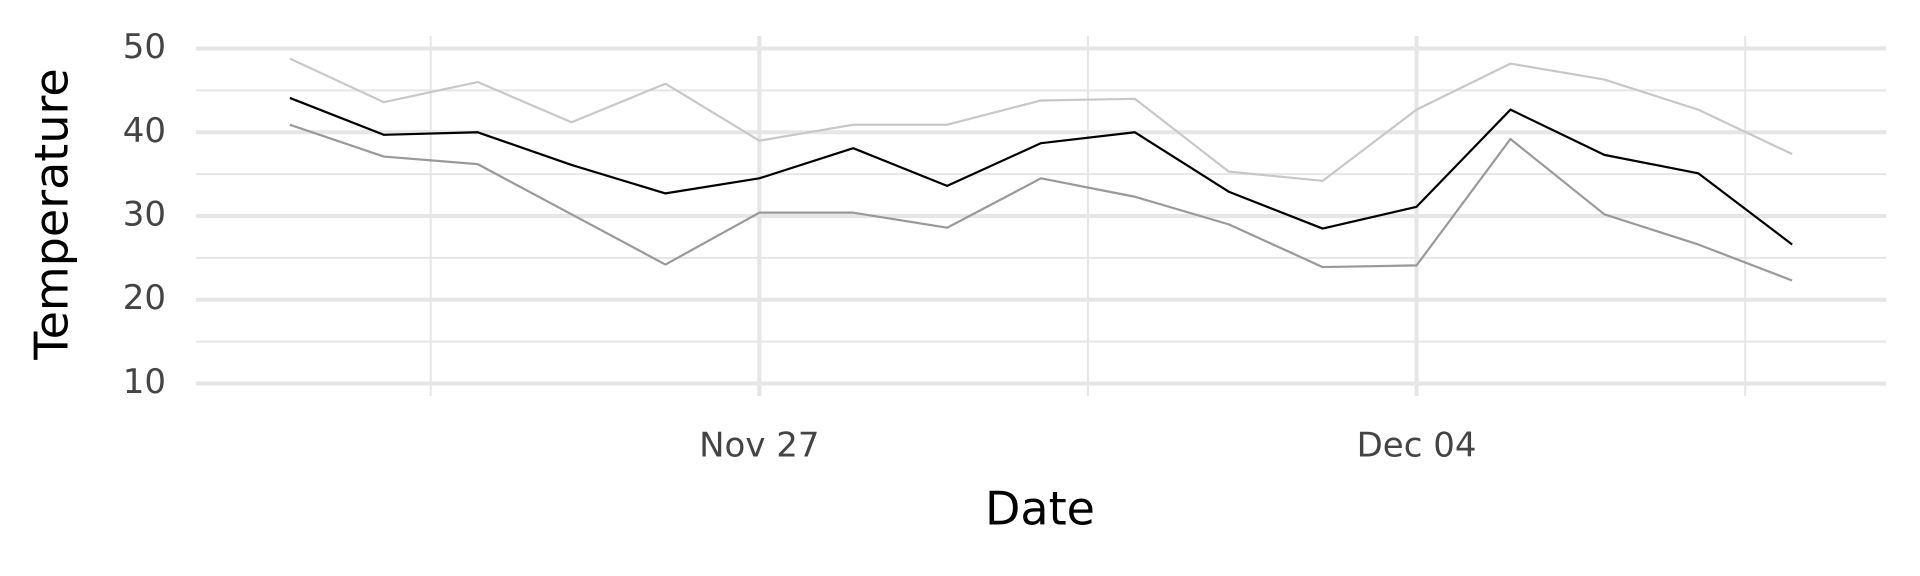 Image resolution: width=1920 pixels, height=576 pixels. What do you see at coordinates (1040, 509) in the screenshot?
I see `x-axis-title: Date` at bounding box center [1040, 509].